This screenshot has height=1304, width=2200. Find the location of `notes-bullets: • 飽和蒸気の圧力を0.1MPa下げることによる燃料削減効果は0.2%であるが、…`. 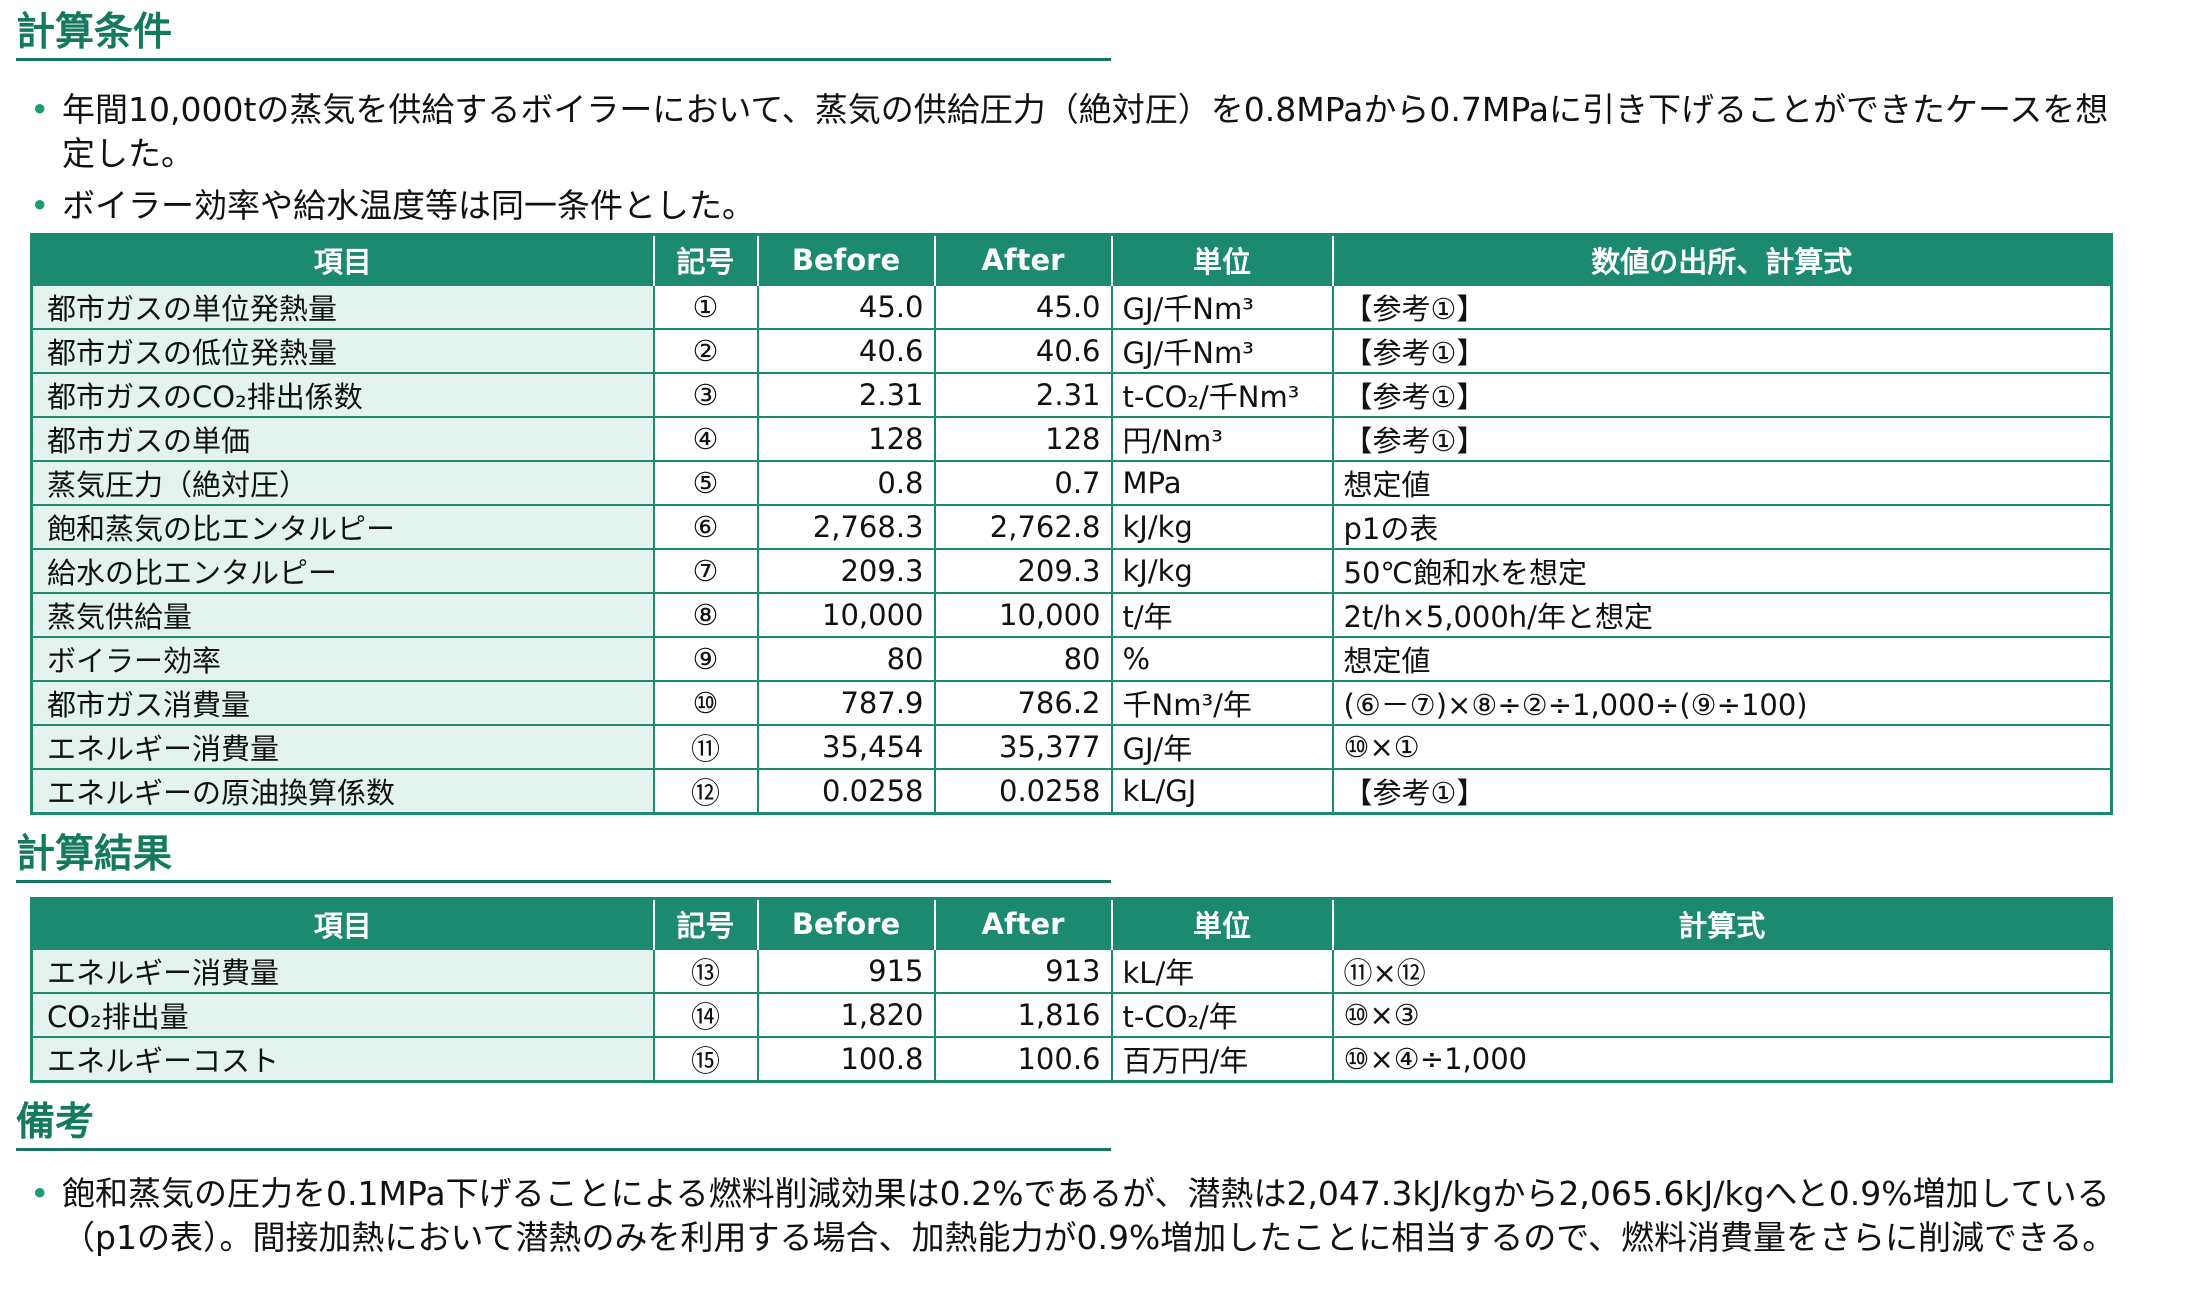

notes-bullets: • 飽和蒸気の圧力を0.1MPa下げることによる燃料削減効果は0.2%であるが、… is located at coordinates (1083, 1220).